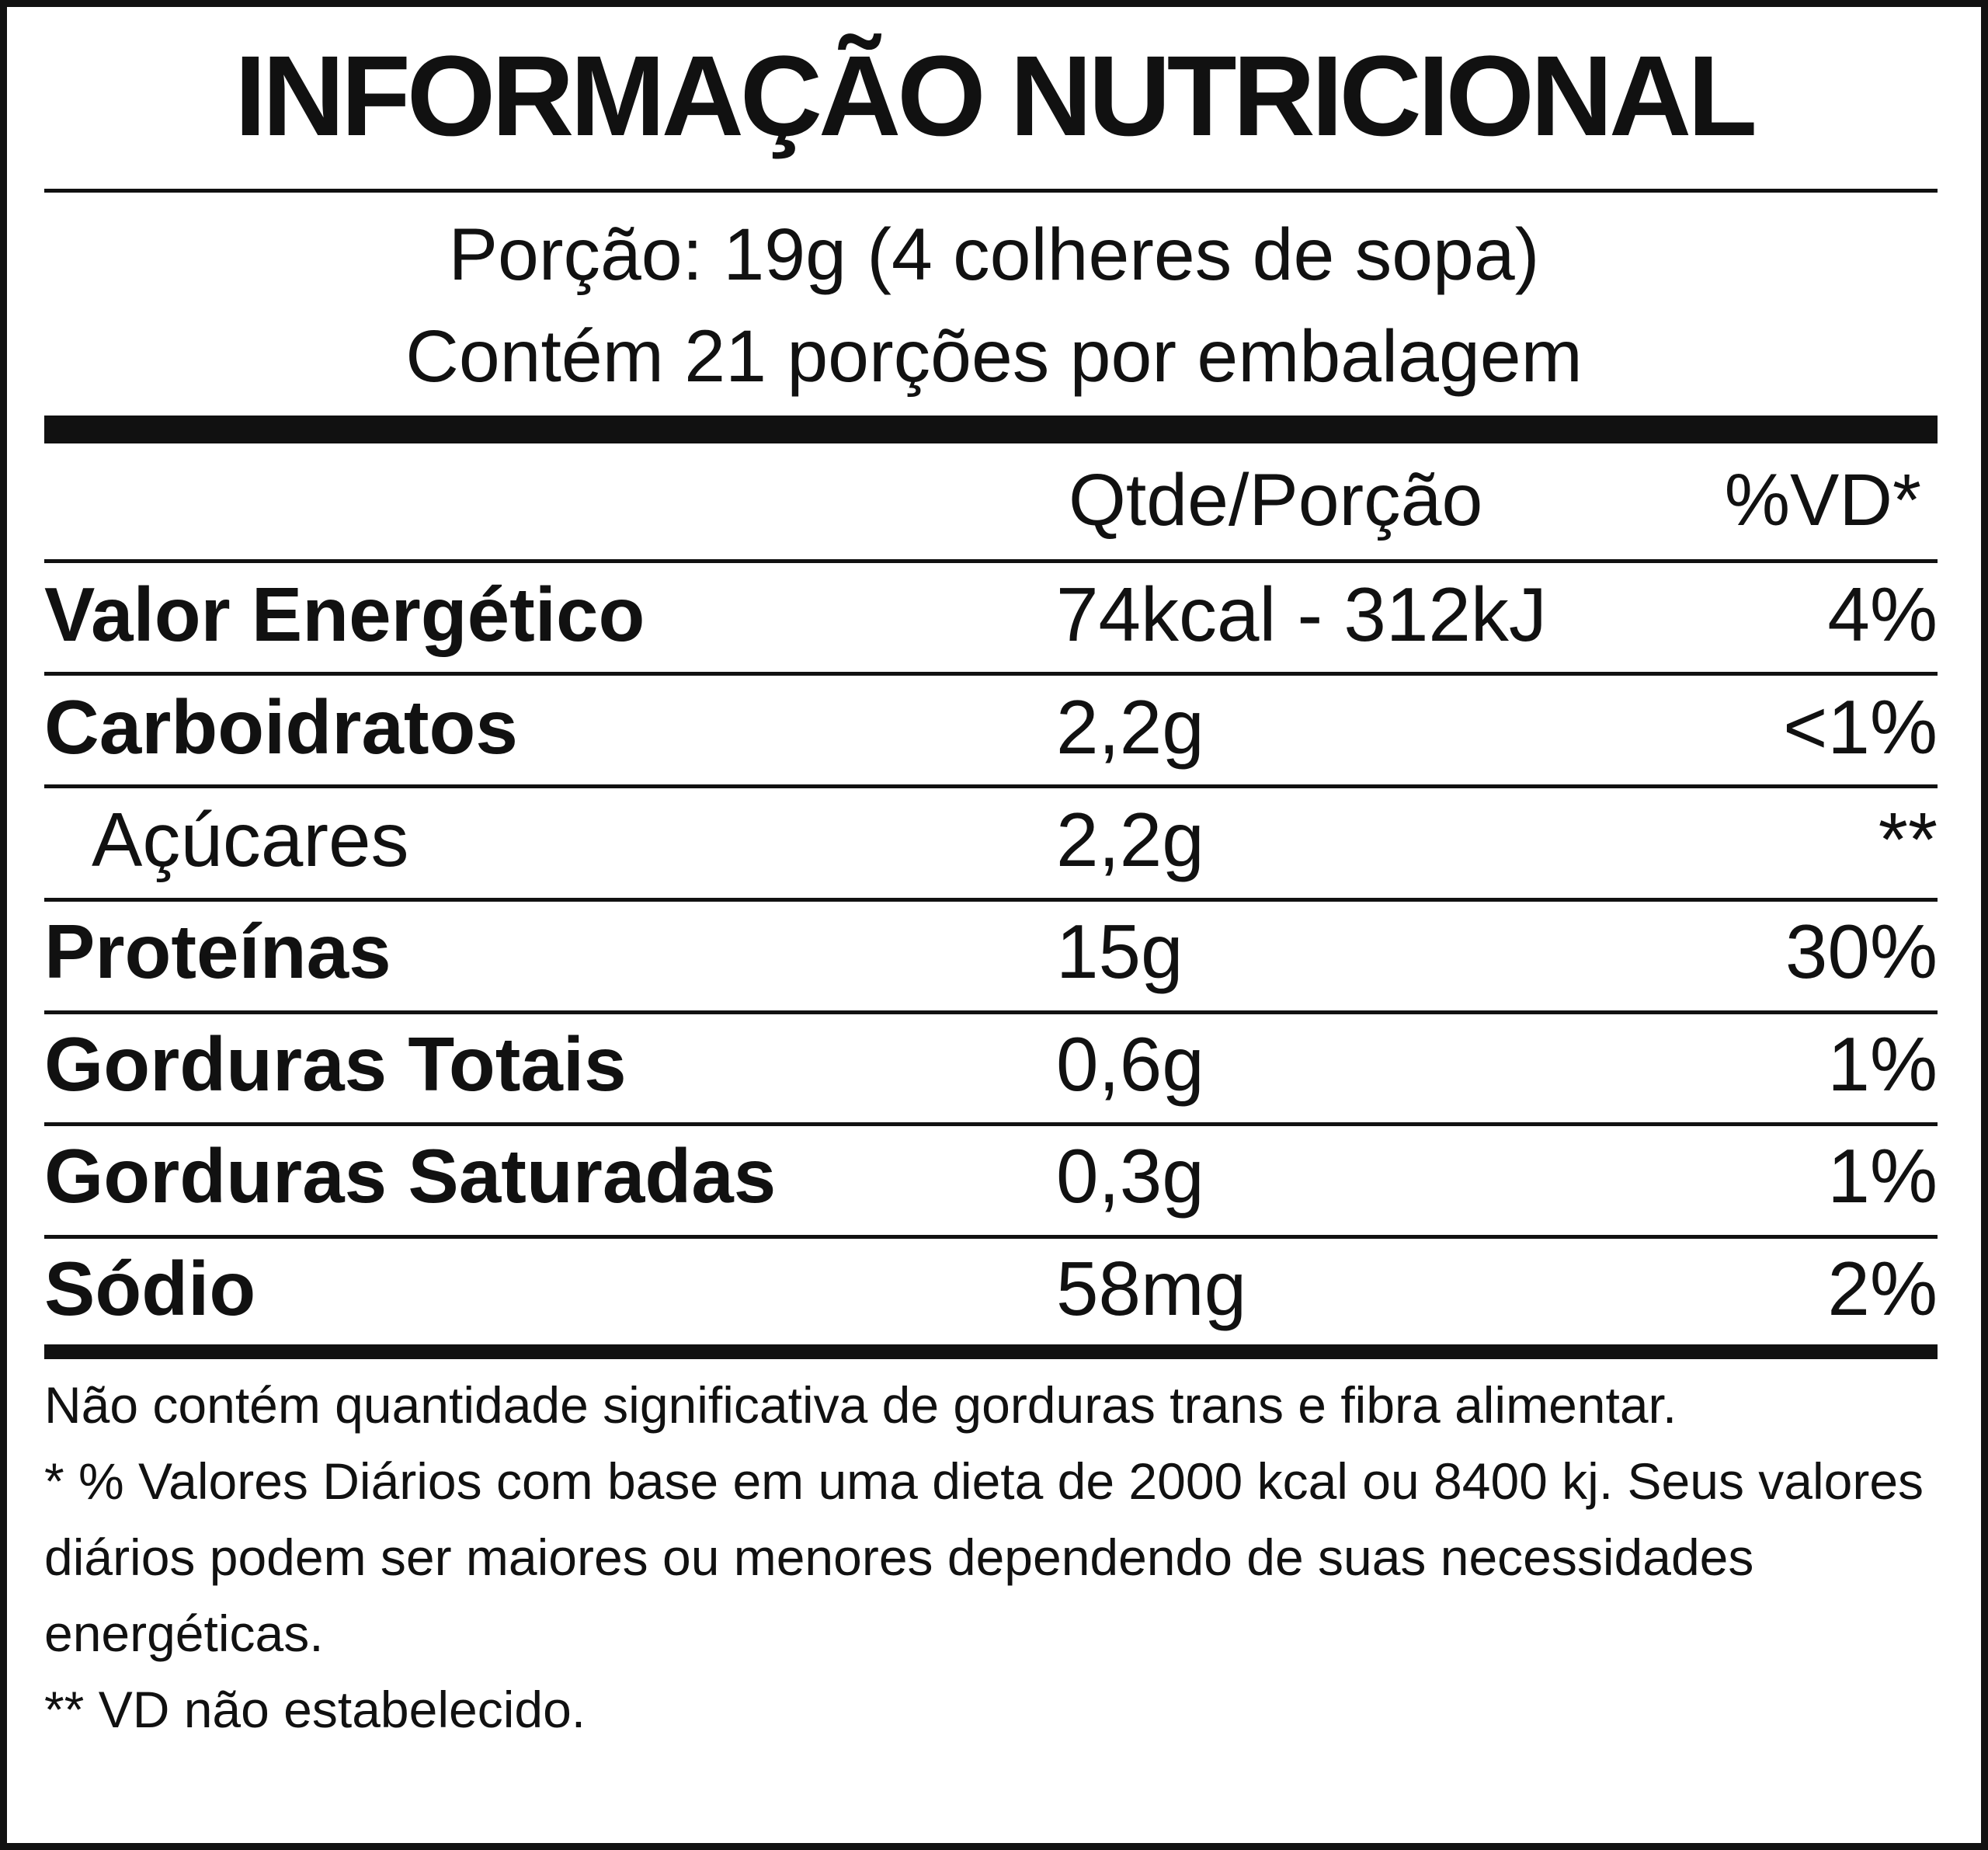  Describe the element at coordinates (345, 614) in the screenshot. I see `nutrient-name: Valor Energético` at that location.